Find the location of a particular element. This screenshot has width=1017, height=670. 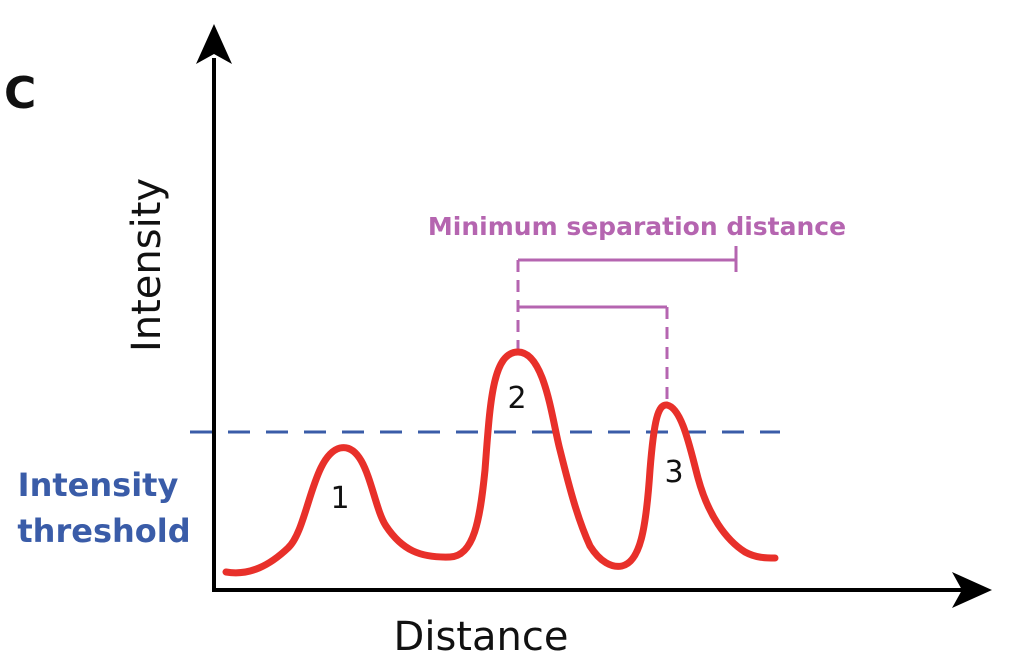

y-axis-arrowhead is located at coordinates (214, 44).